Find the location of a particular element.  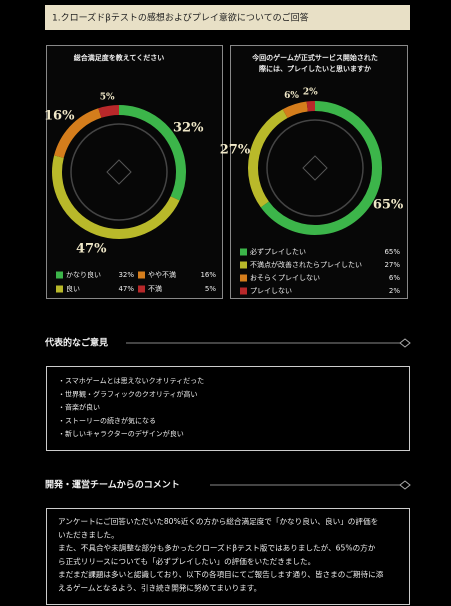

opinion: ・世界観・グラフィックのクオリティが高い is located at coordinates (127, 393).